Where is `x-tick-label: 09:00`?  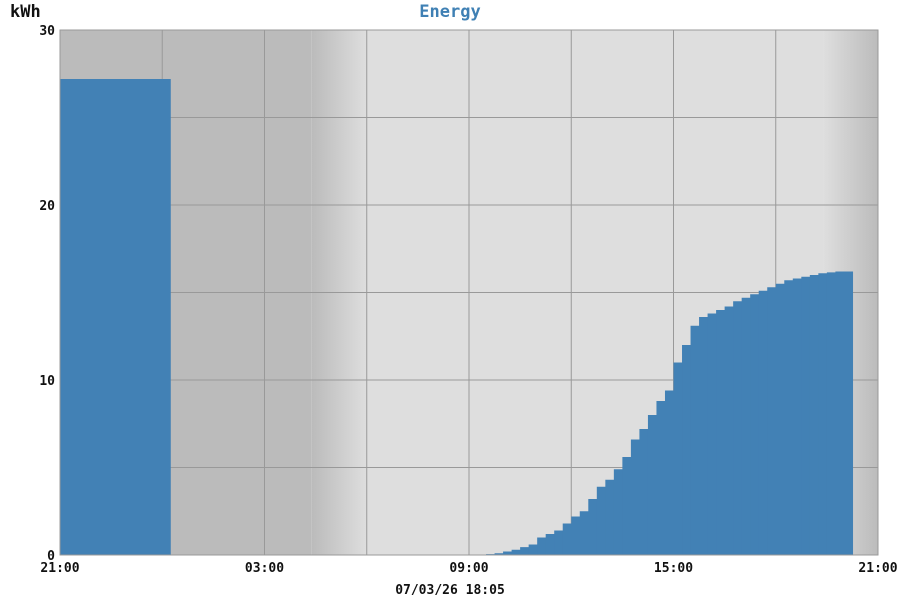
x-tick-label: 09:00 is located at coordinates (468, 568).